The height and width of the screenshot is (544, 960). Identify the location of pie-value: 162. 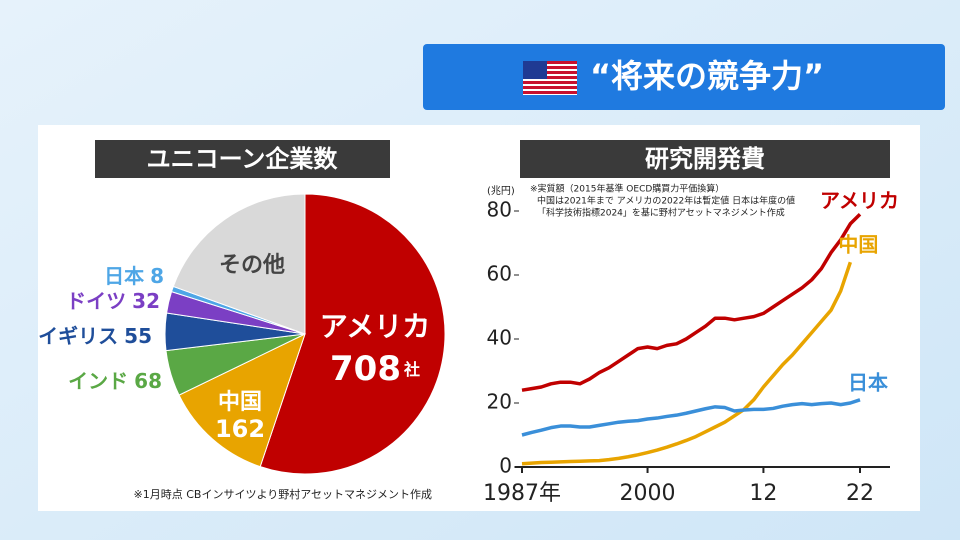
(240, 429).